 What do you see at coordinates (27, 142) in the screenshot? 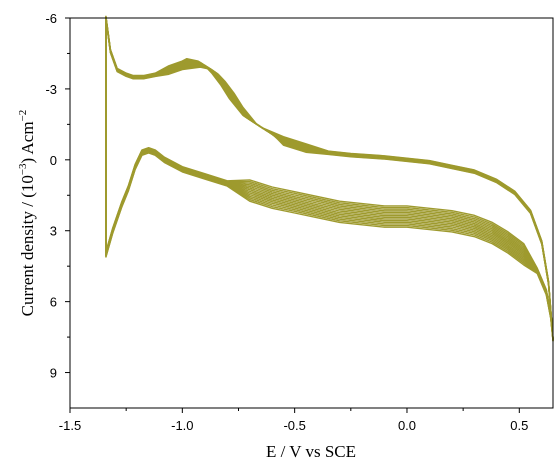
I see `y-axis-title-part2: ) Acm` at bounding box center [27, 142].